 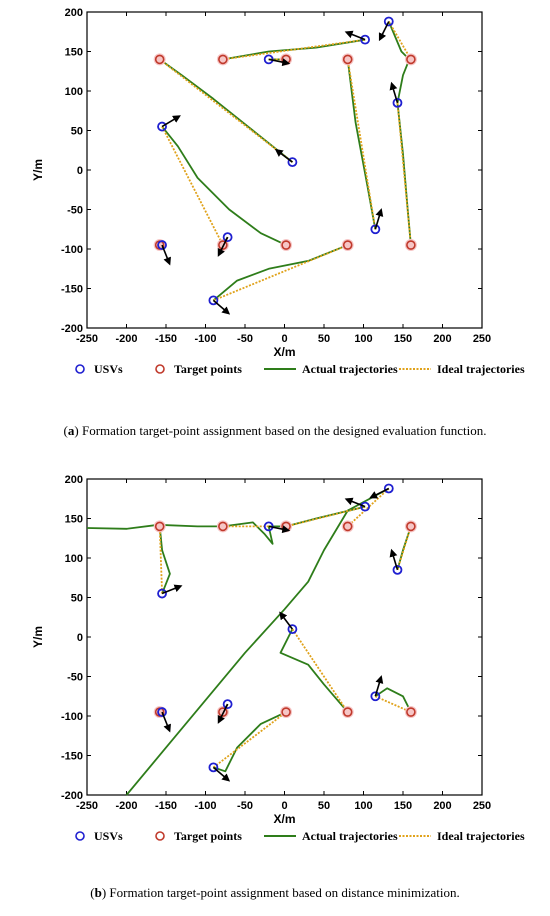 What do you see at coordinates (71, 430) in the screenshot?
I see `caption-a-letter: a` at bounding box center [71, 430].